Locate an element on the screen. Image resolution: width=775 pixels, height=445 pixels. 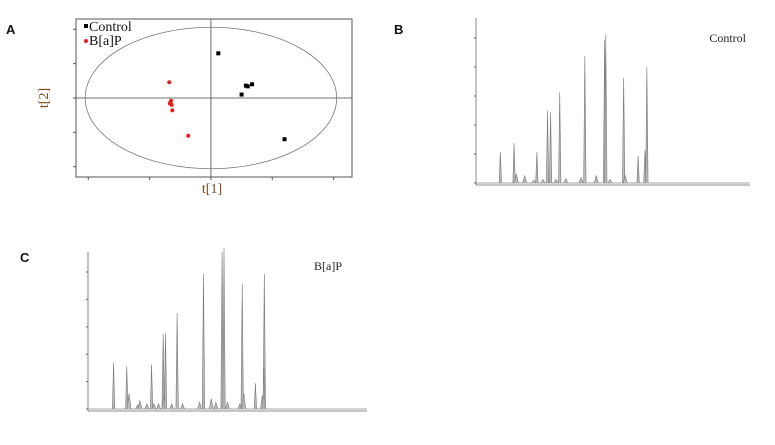
confidence-ellipse is located at coordinates (211, 98).